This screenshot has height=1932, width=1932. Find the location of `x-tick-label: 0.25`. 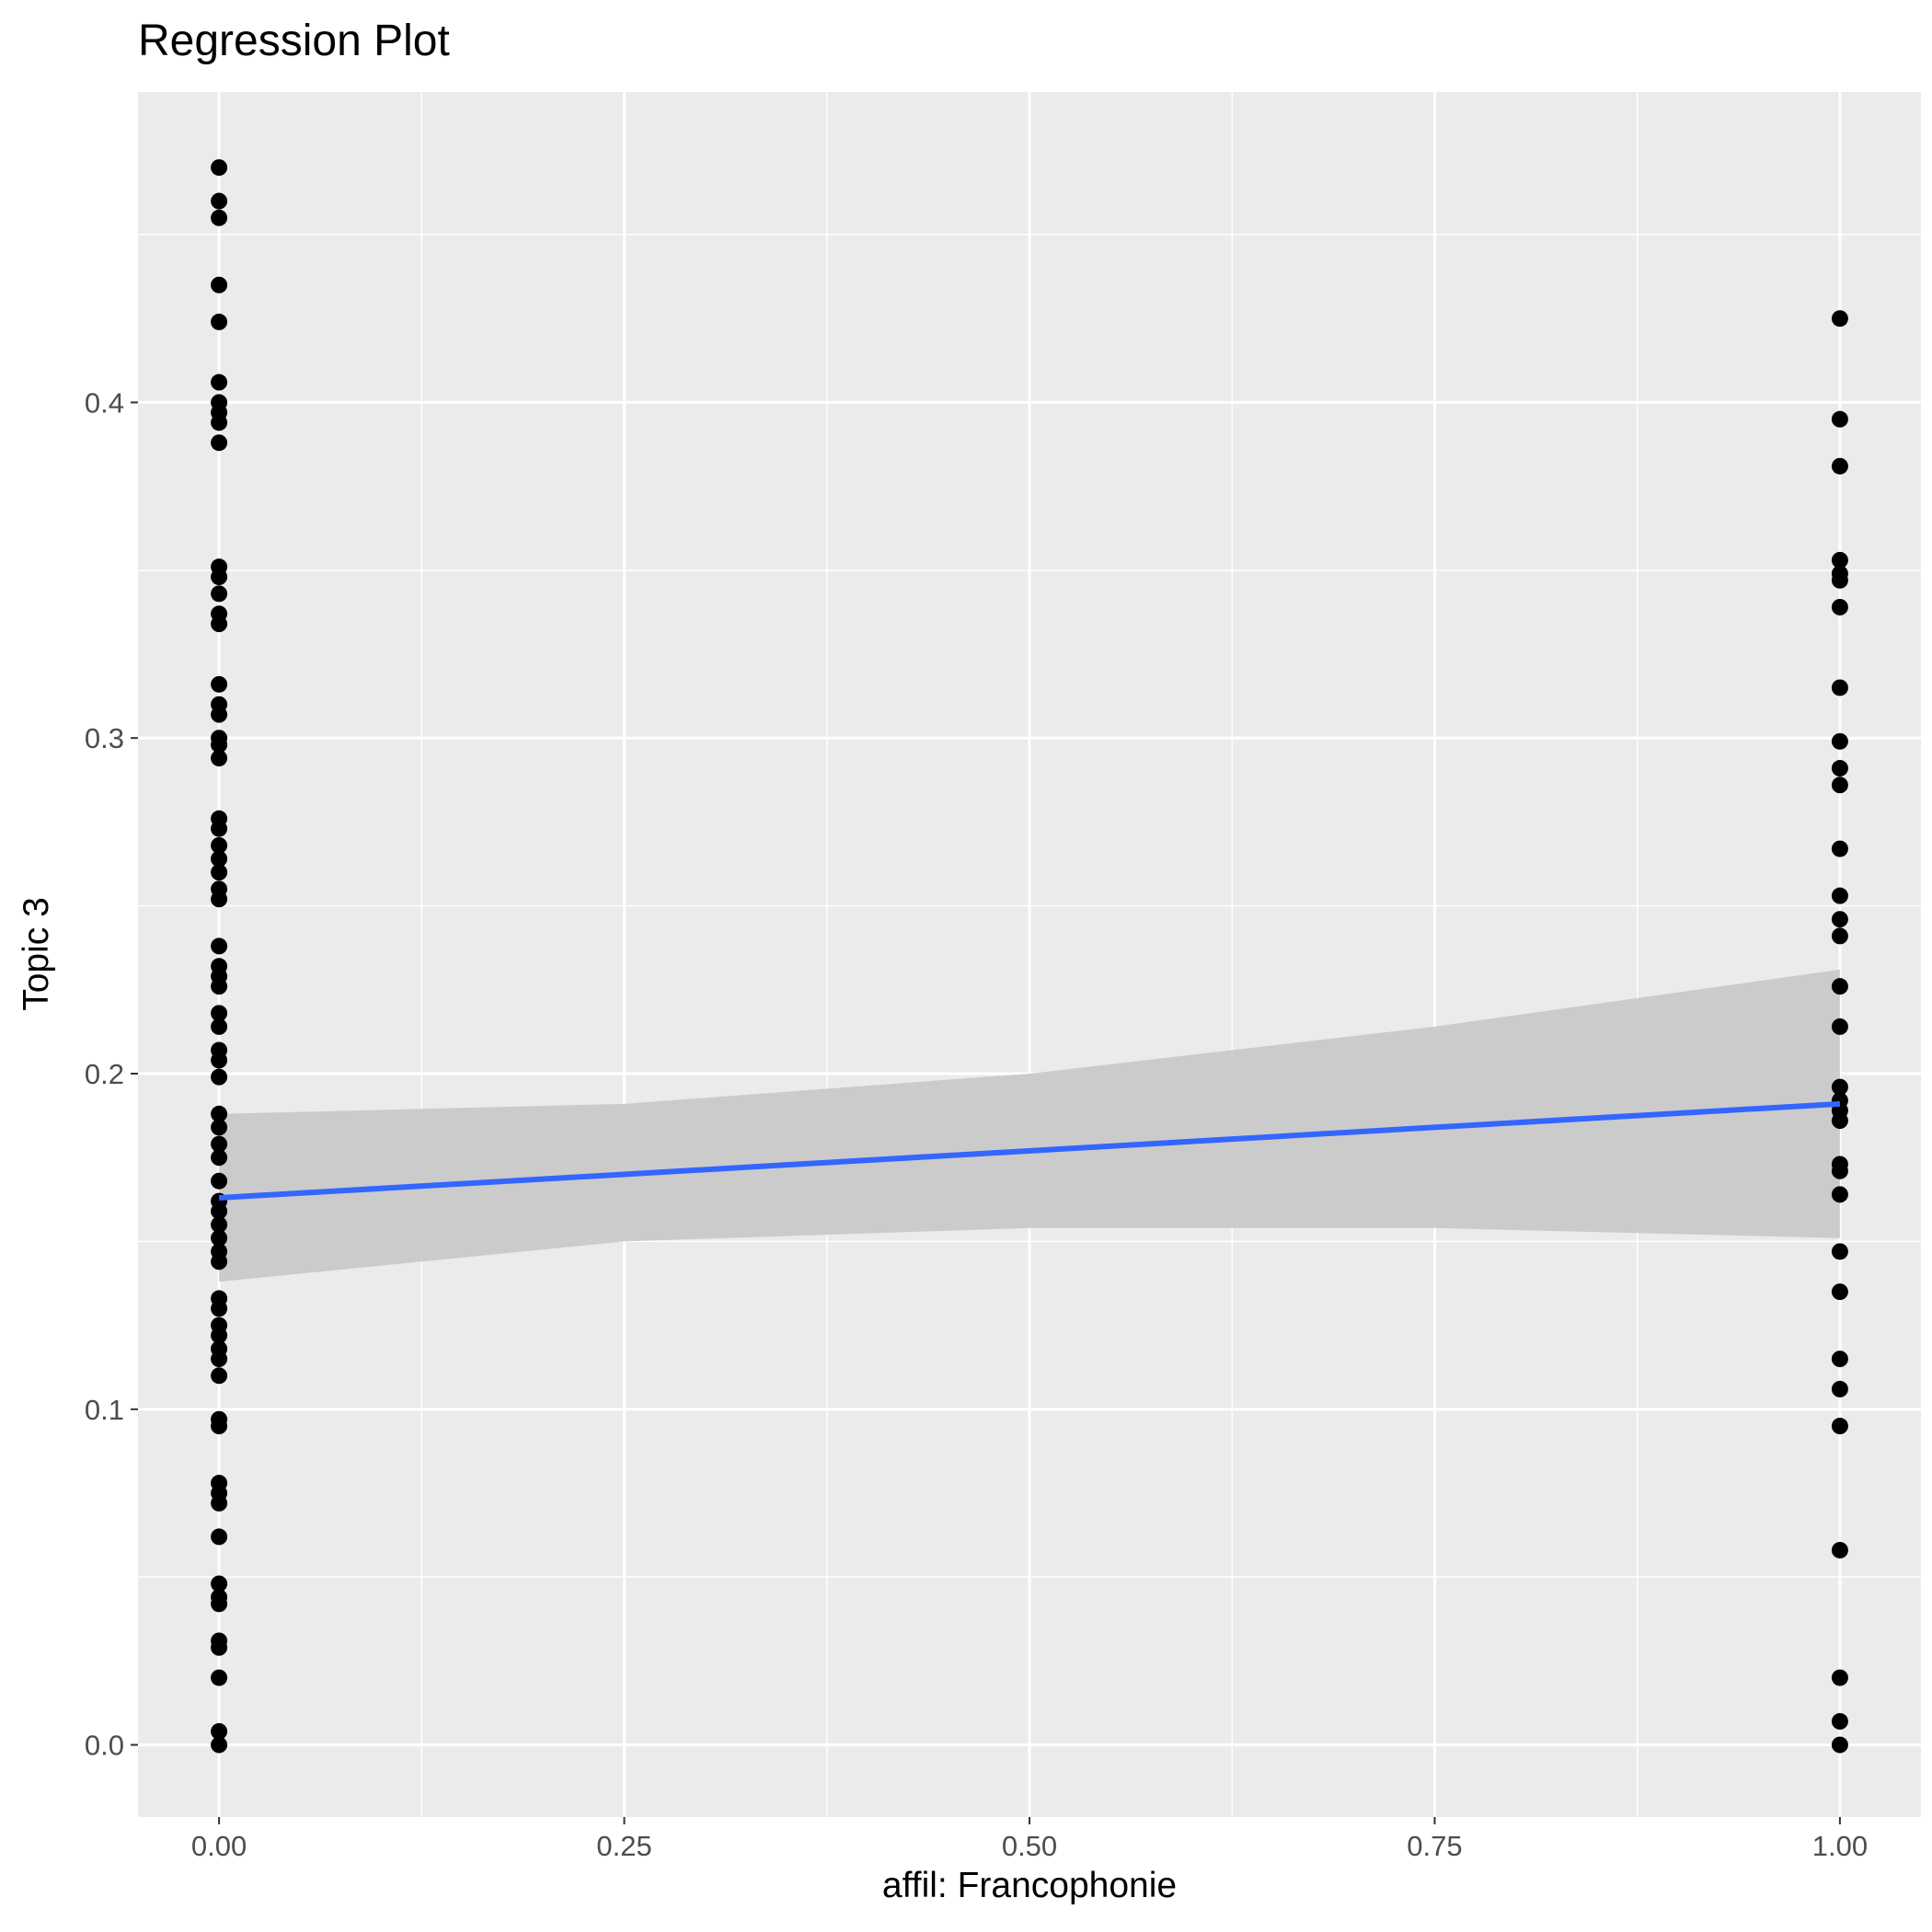

x-tick-label: 0.25 is located at coordinates (623, 1846).